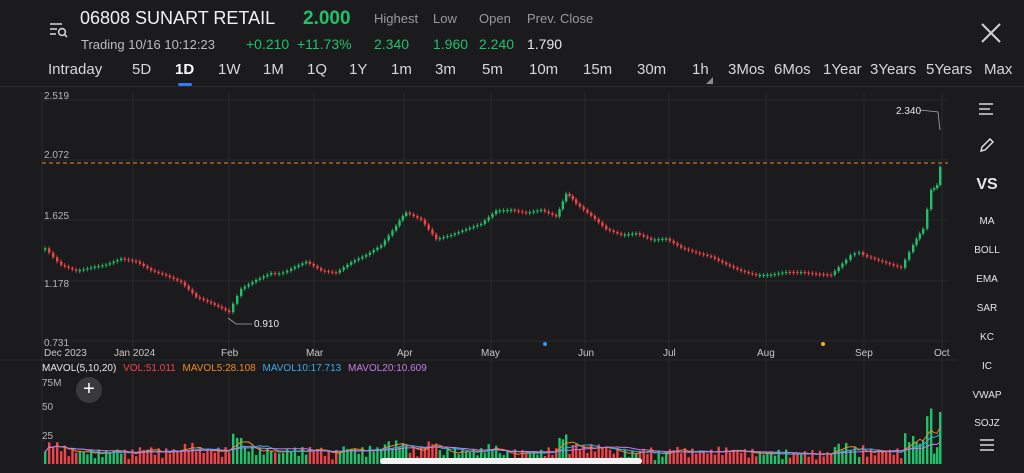  Describe the element at coordinates (358, 69) in the screenshot. I see `tab-1y: 1Y` at that location.